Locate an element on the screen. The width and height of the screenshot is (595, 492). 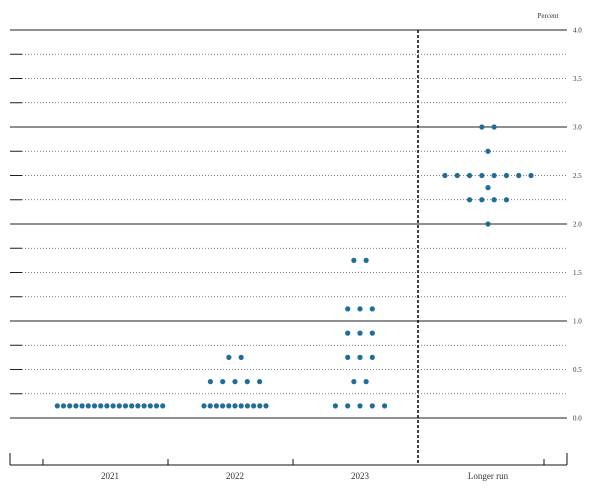
y-tick-label: 0.5 is located at coordinates (577, 370).